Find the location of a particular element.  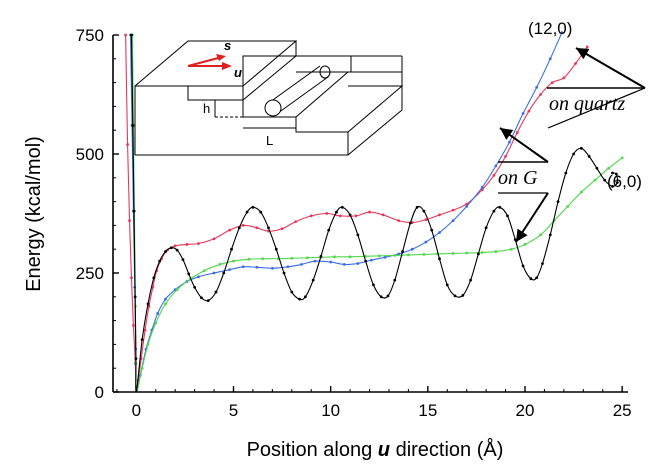

label-on-quartz: on quartz is located at coordinates (587, 104).